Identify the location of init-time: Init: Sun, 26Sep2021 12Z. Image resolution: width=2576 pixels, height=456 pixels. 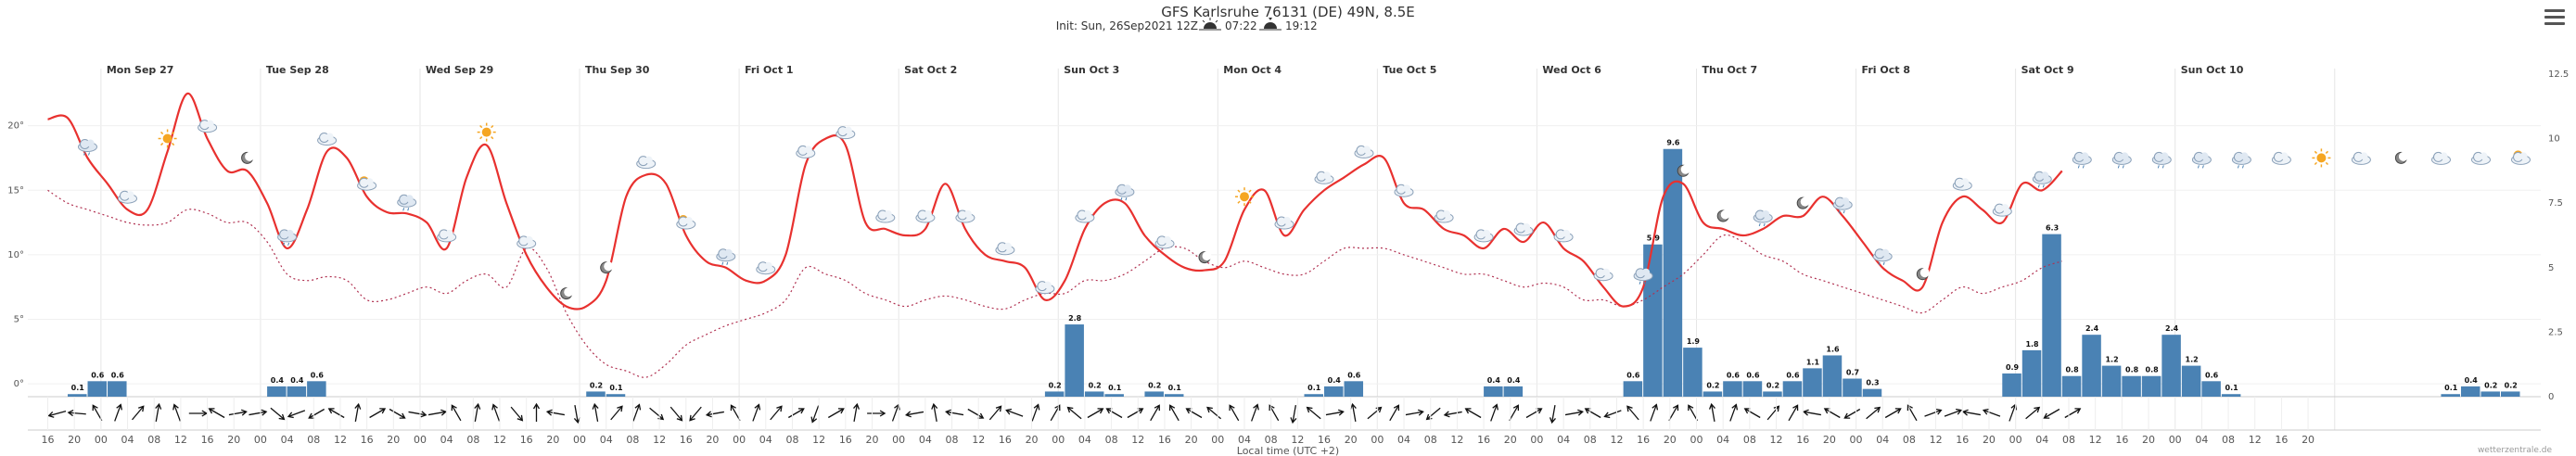
(1127, 25).